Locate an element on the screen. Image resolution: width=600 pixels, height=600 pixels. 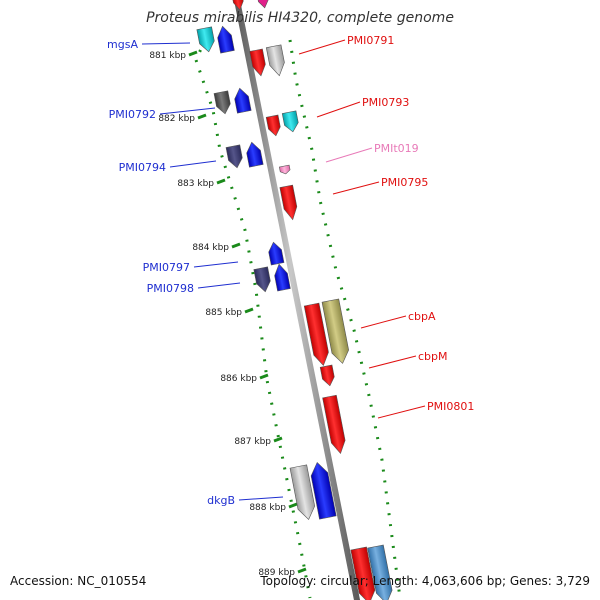
gene-arrow-top-magenta is located at coordinates (262, 4).